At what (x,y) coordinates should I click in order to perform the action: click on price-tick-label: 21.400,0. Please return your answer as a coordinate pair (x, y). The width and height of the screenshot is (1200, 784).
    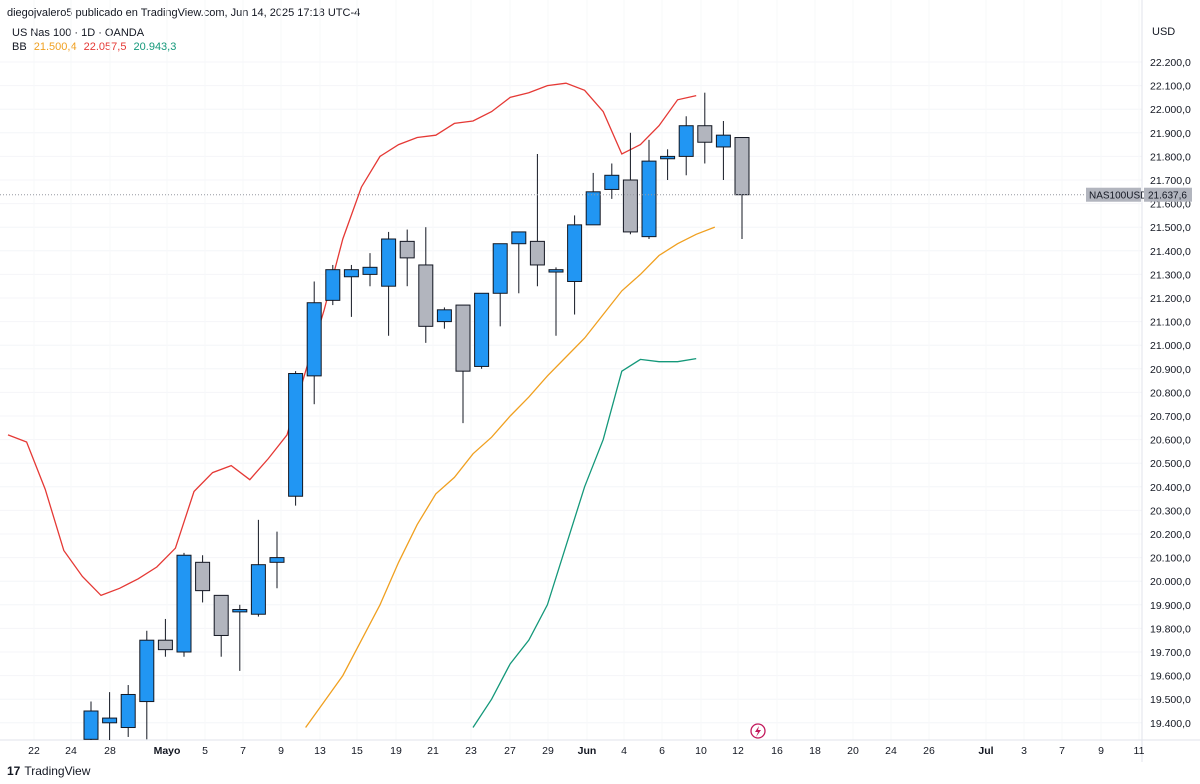
    Looking at the image, I should click on (1170, 252).